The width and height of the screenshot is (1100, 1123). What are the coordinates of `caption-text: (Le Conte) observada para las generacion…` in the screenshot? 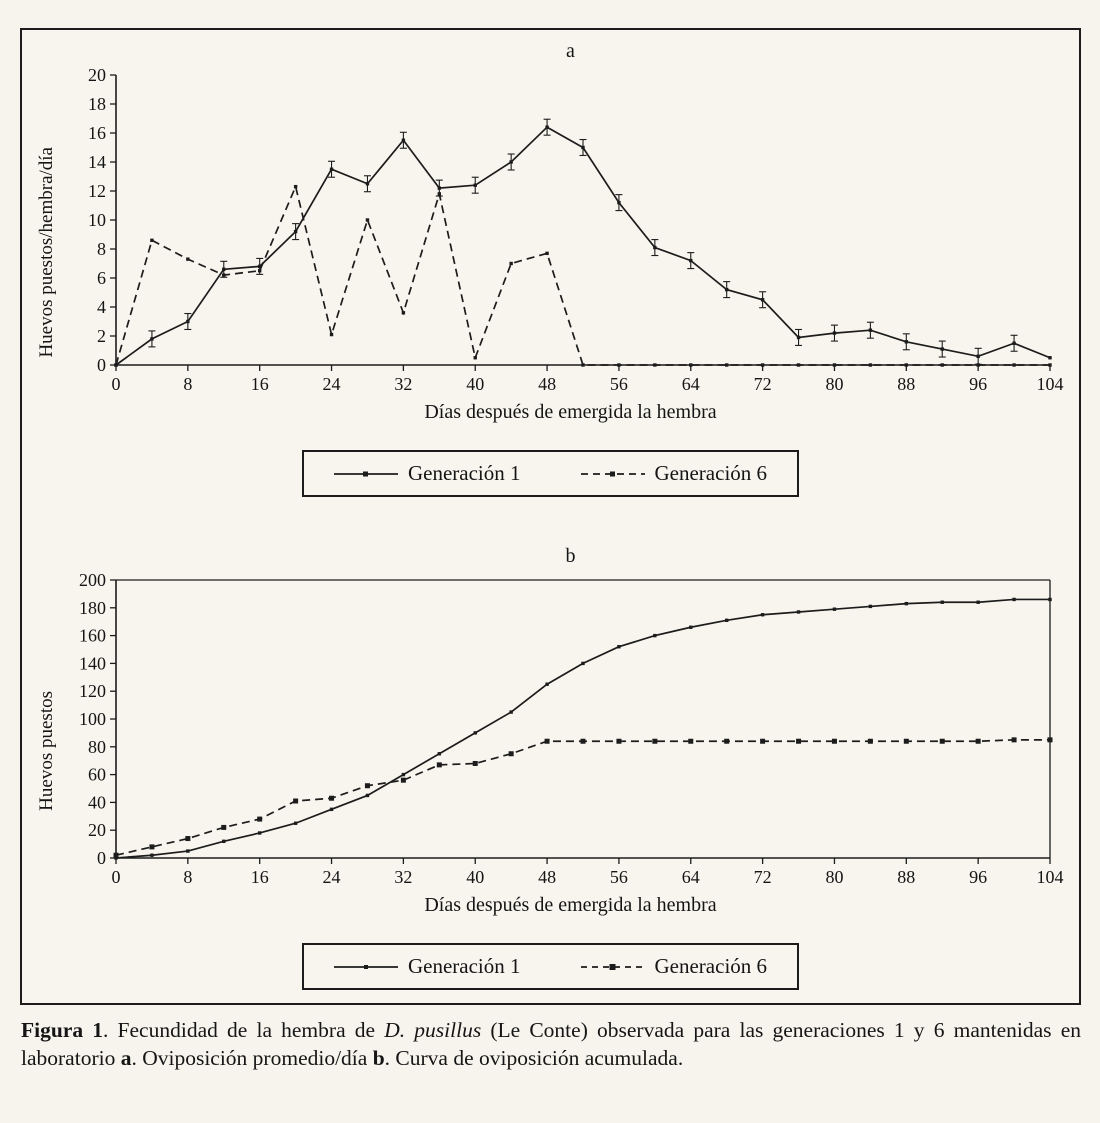 It's located at (551, 1044).